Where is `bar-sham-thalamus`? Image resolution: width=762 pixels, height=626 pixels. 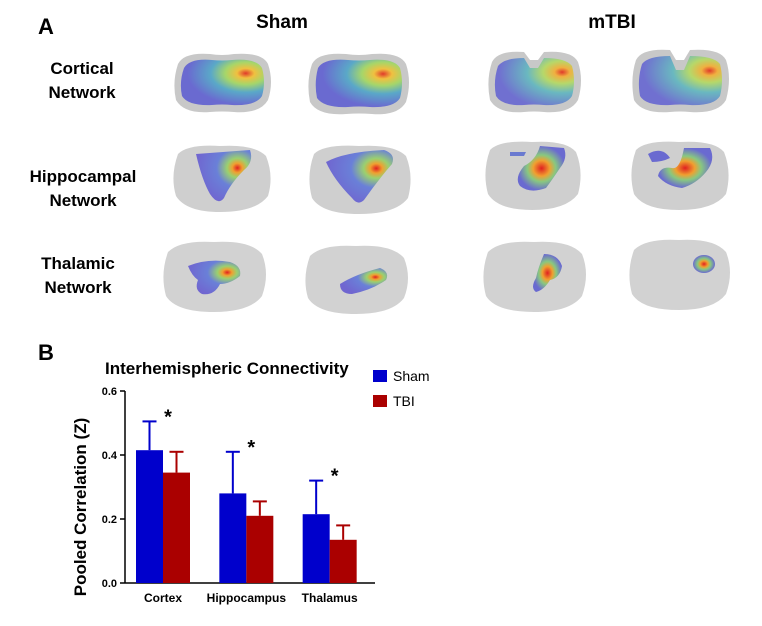
bar-sham-thalamus is located at coordinates (316, 548).